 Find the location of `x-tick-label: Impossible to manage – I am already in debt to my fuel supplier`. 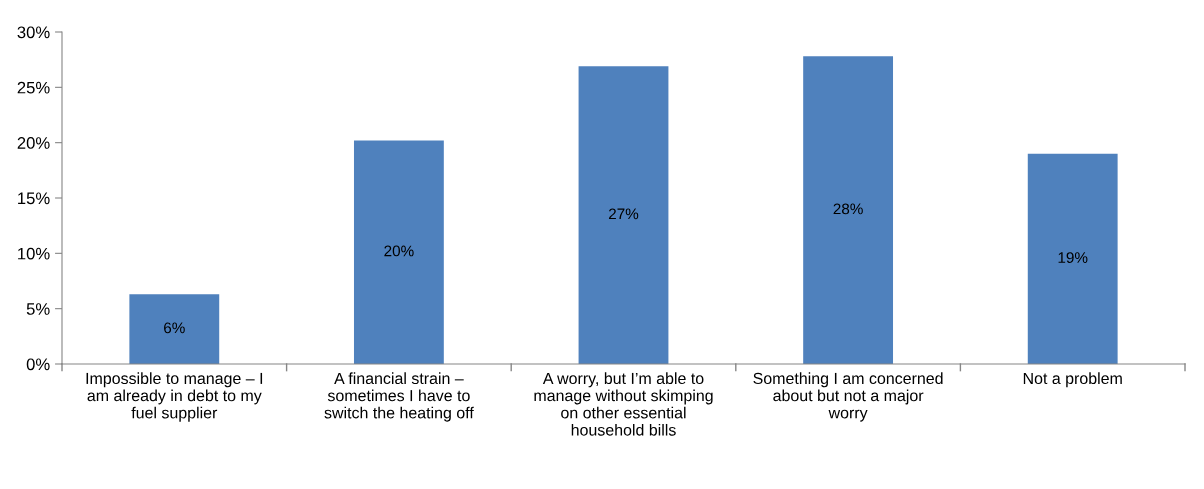

x-tick-label: Impossible to manage – I am already in debt to my fuel supplier is located at coordinates (174, 397).